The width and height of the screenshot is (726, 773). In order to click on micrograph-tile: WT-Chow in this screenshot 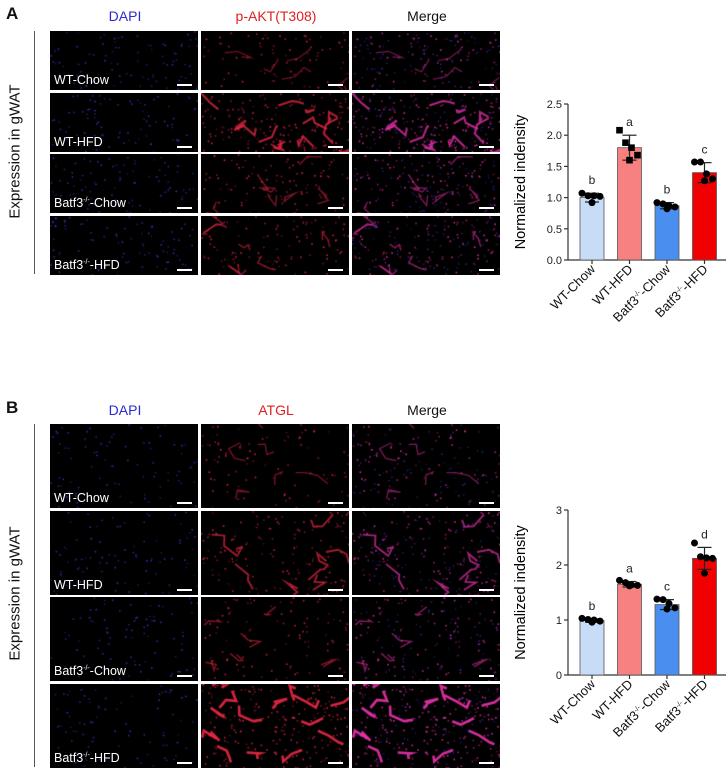, I will do `click(124, 466)`.